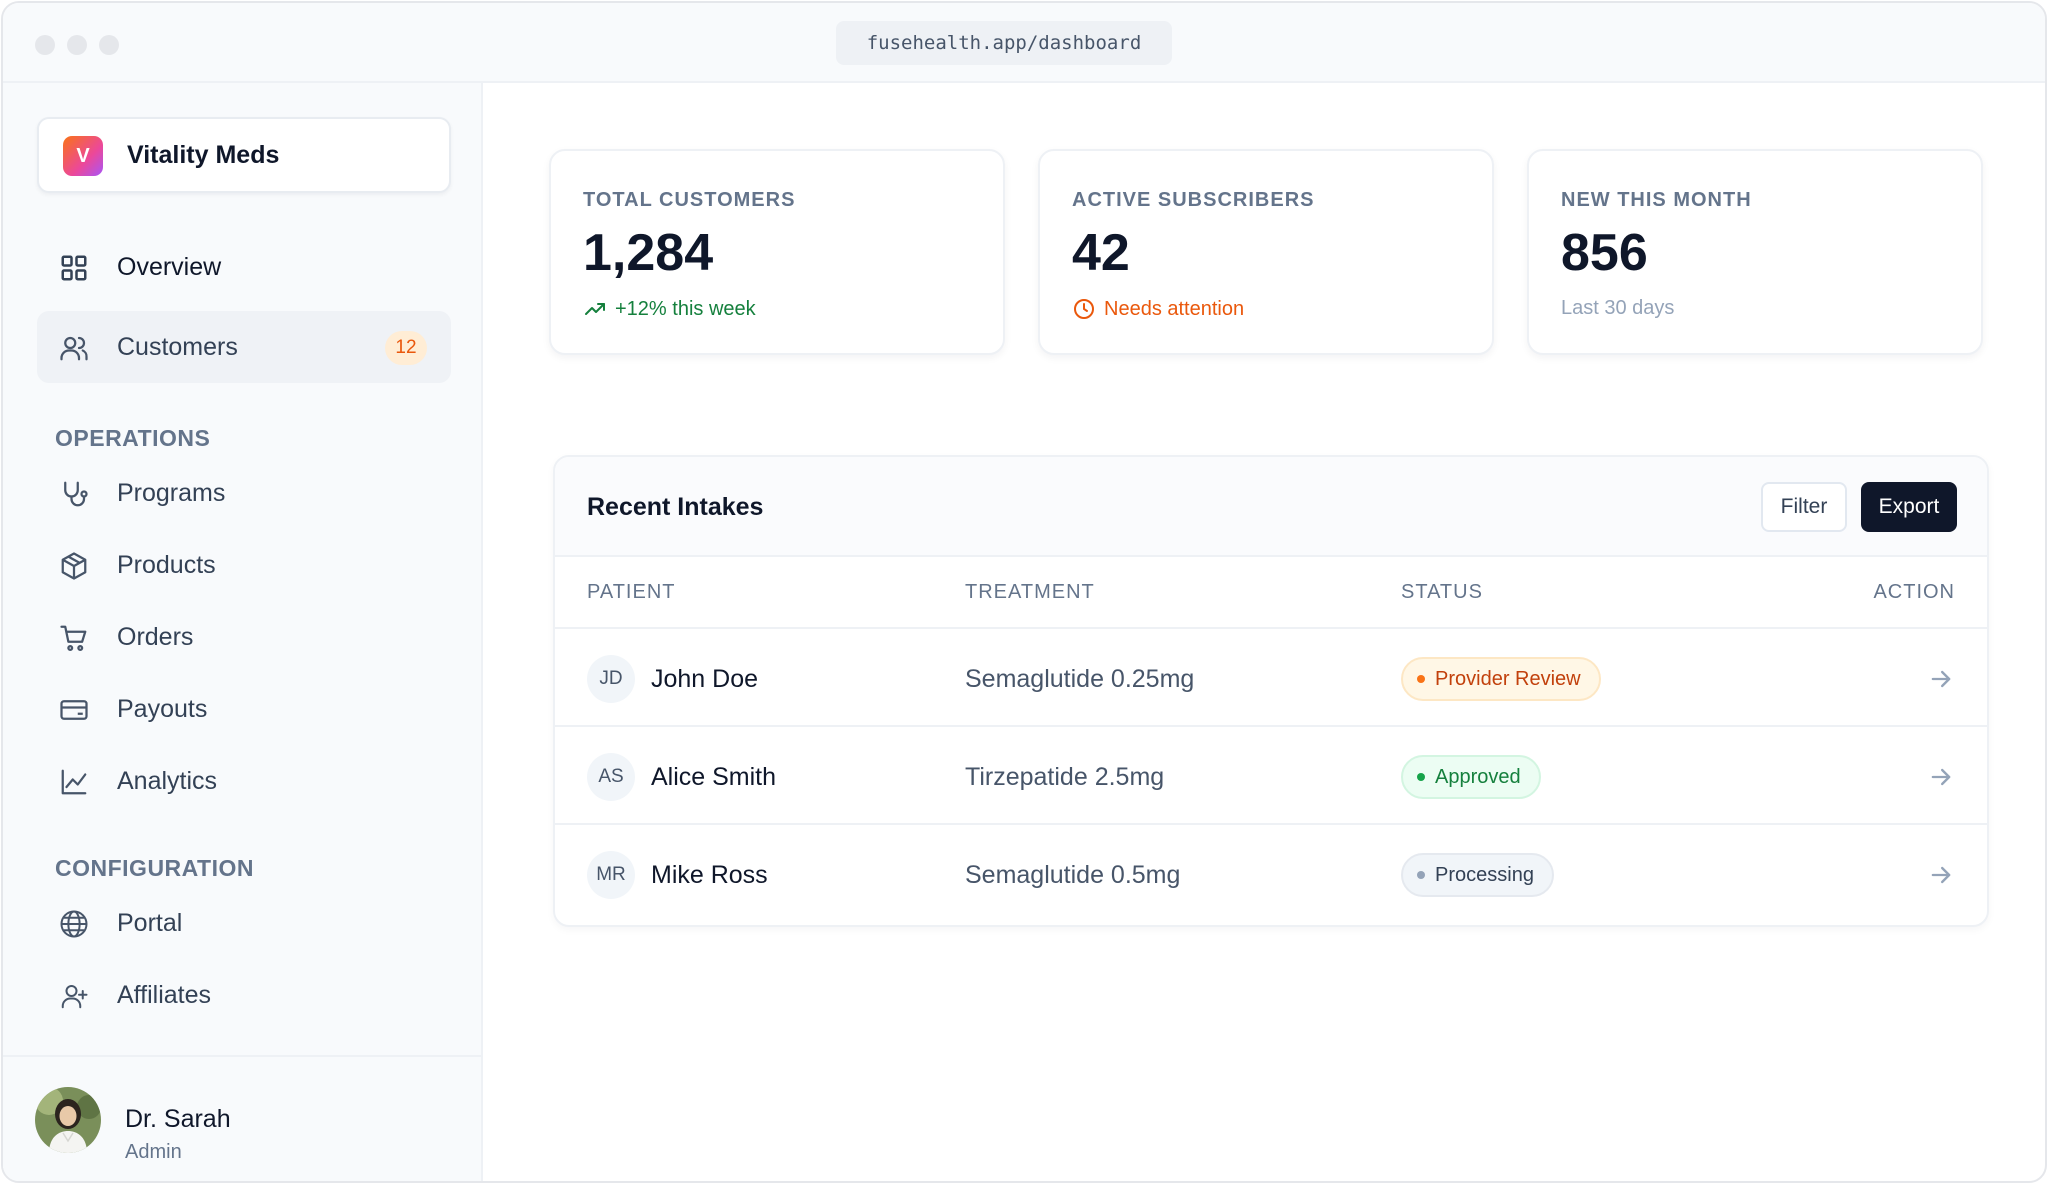 This screenshot has height=1184, width=2048. Describe the element at coordinates (244, 347) in the screenshot. I see `sidebar-item-customers: Customers 12` at that location.